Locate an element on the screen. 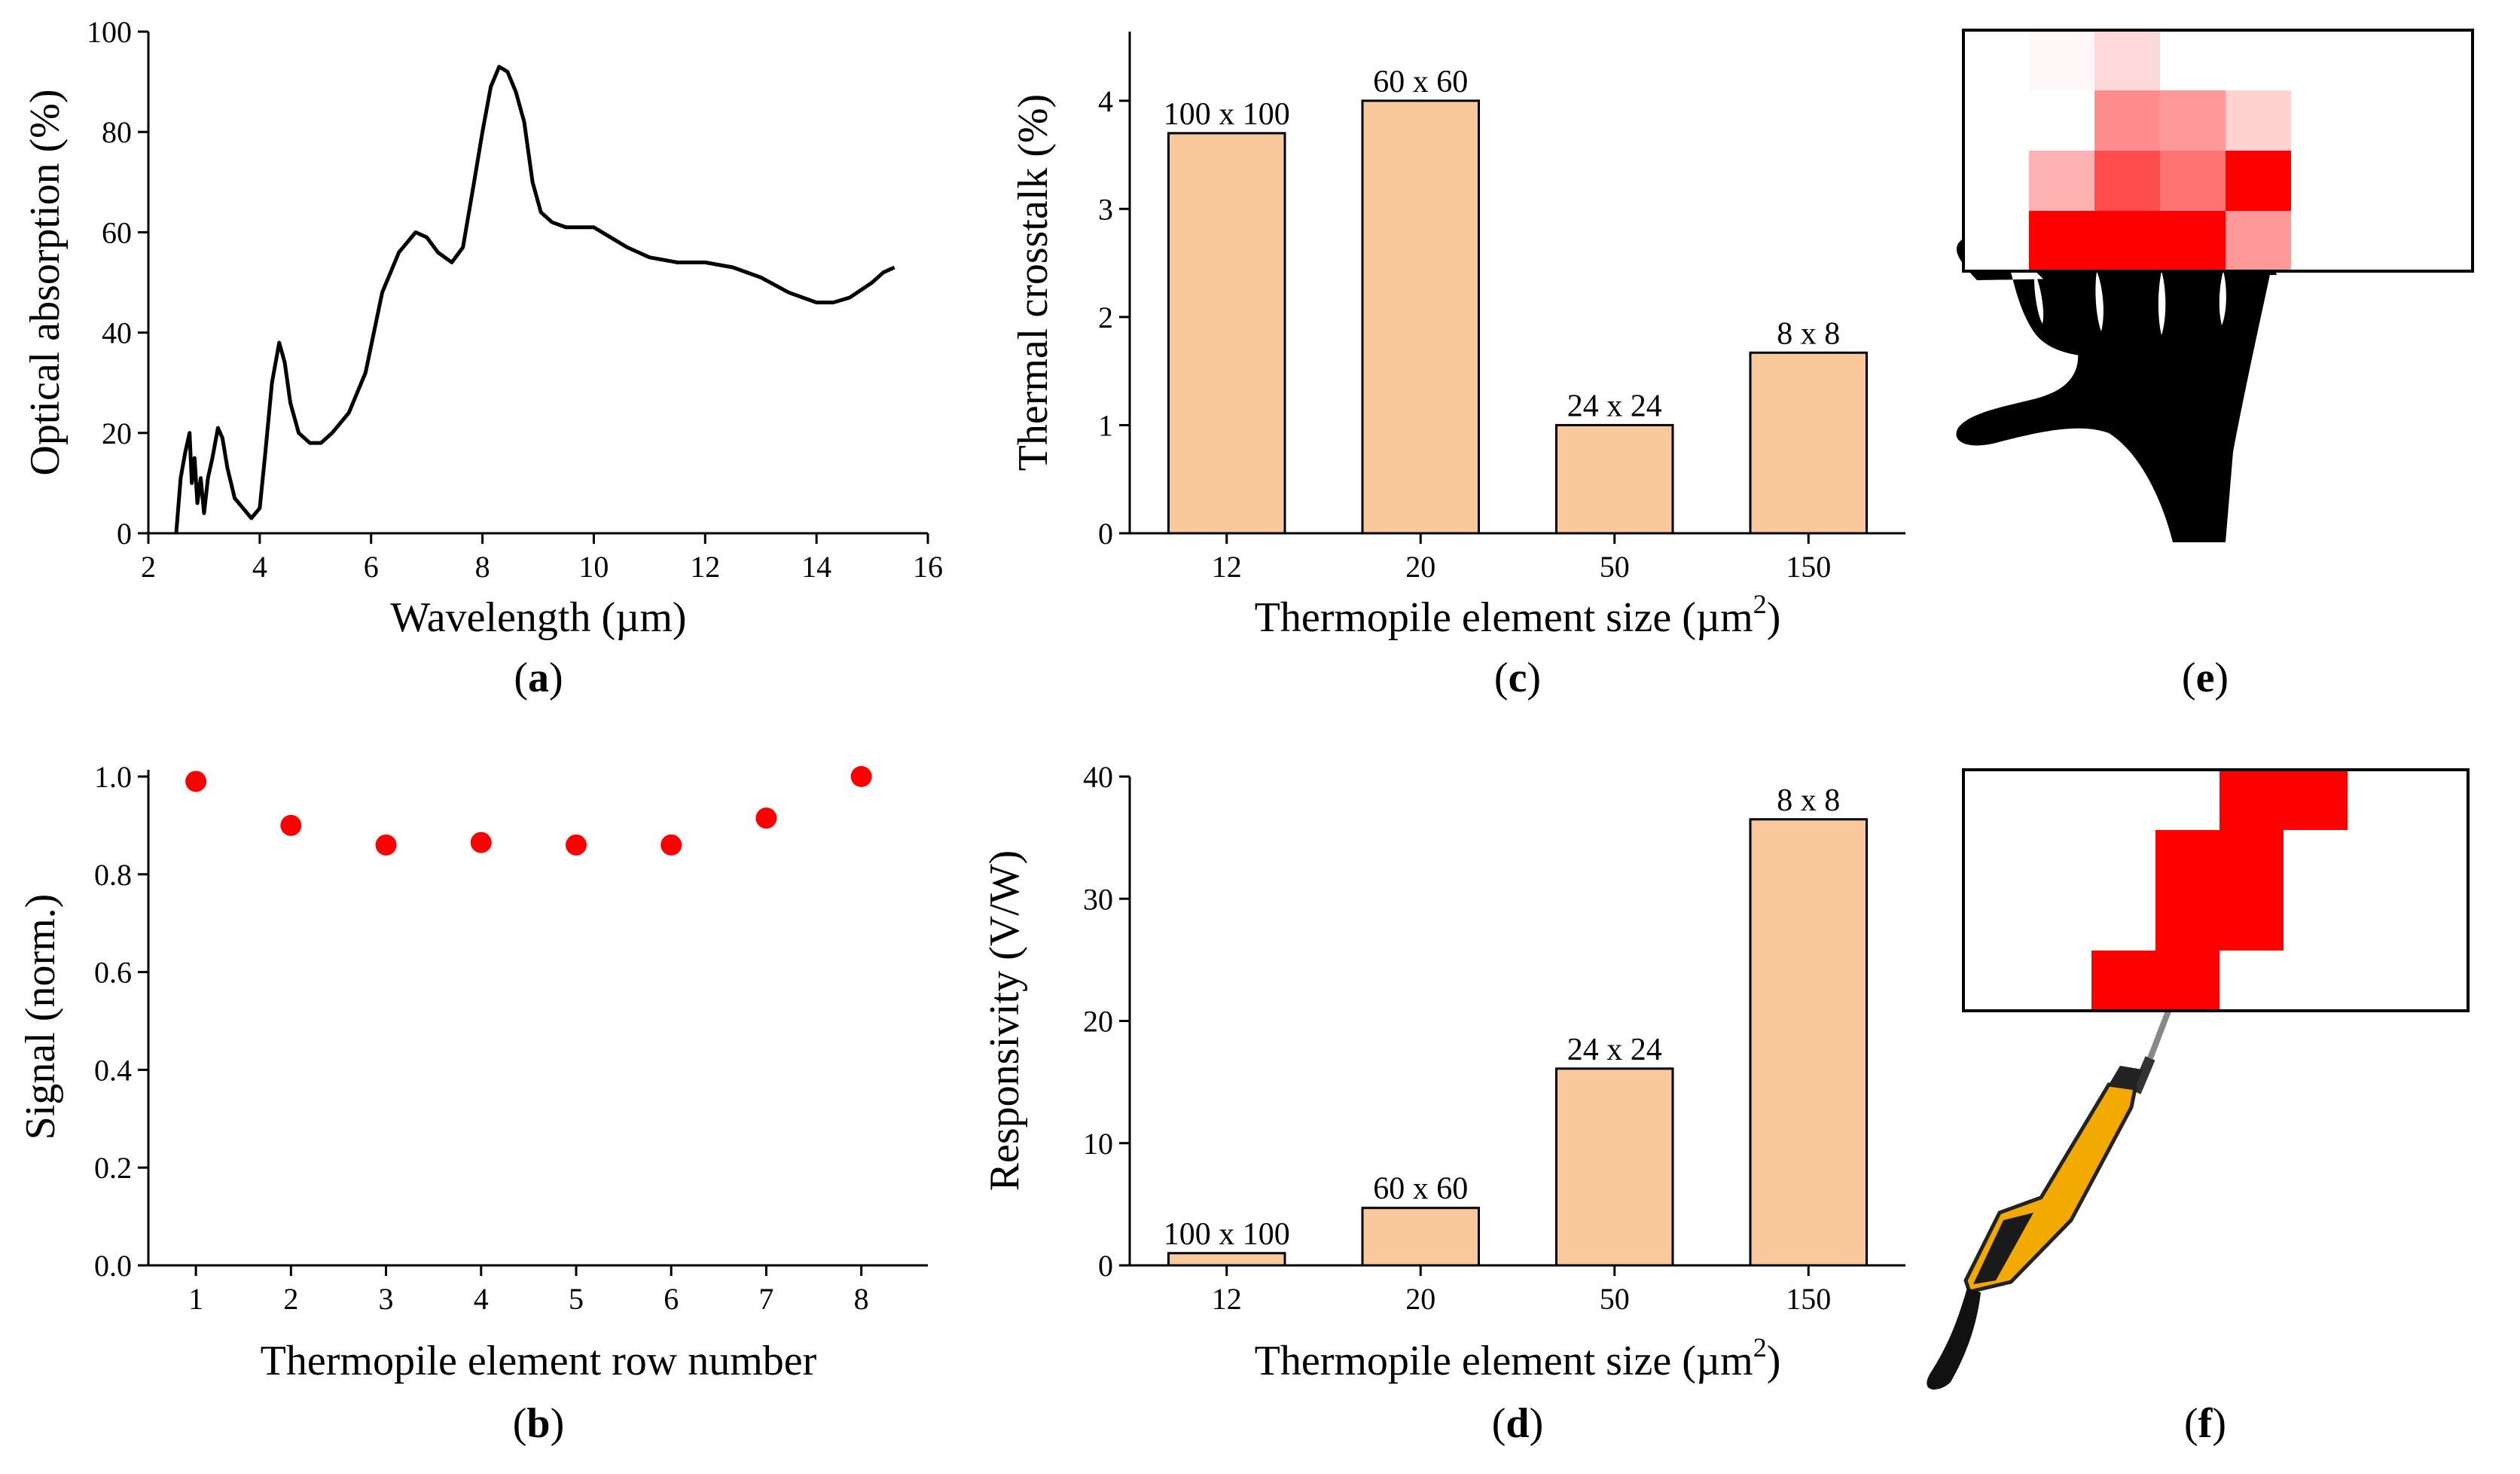 This screenshot has width=2520, height=1474. x-tick-label: 14 is located at coordinates (816, 567).